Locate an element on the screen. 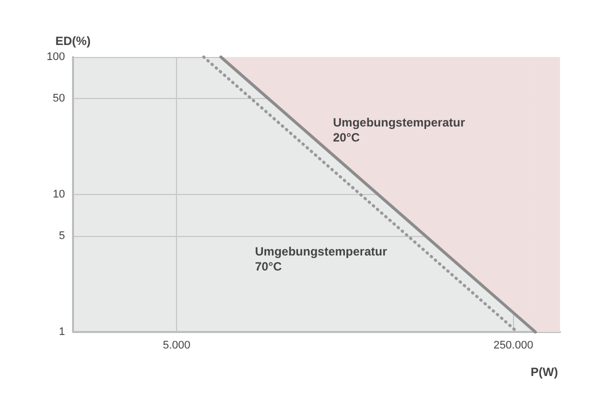  y-axis-title: ED(%) is located at coordinates (73, 41).